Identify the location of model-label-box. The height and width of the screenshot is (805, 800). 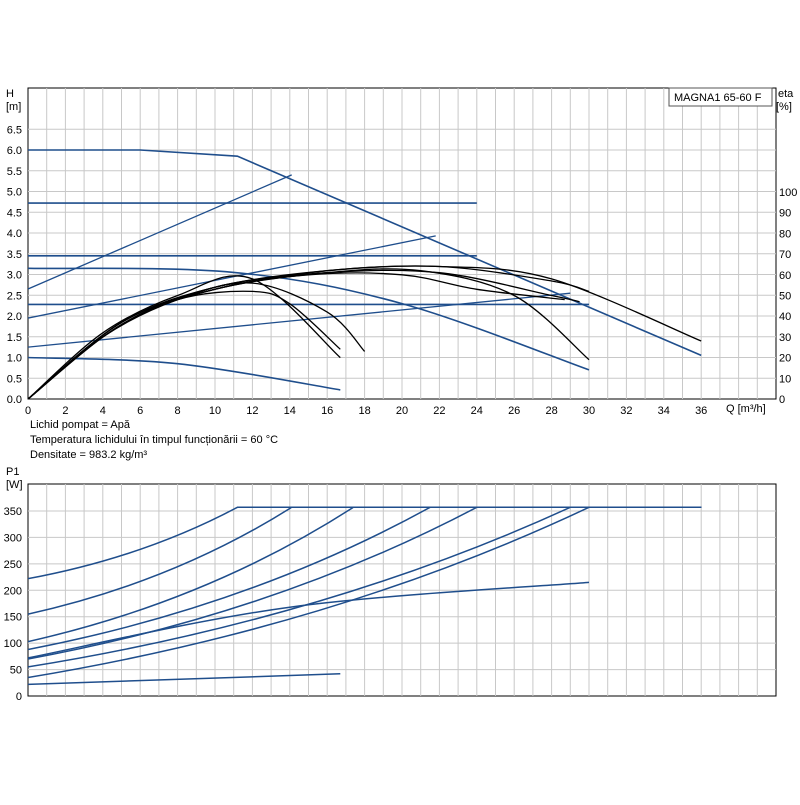
(720, 97).